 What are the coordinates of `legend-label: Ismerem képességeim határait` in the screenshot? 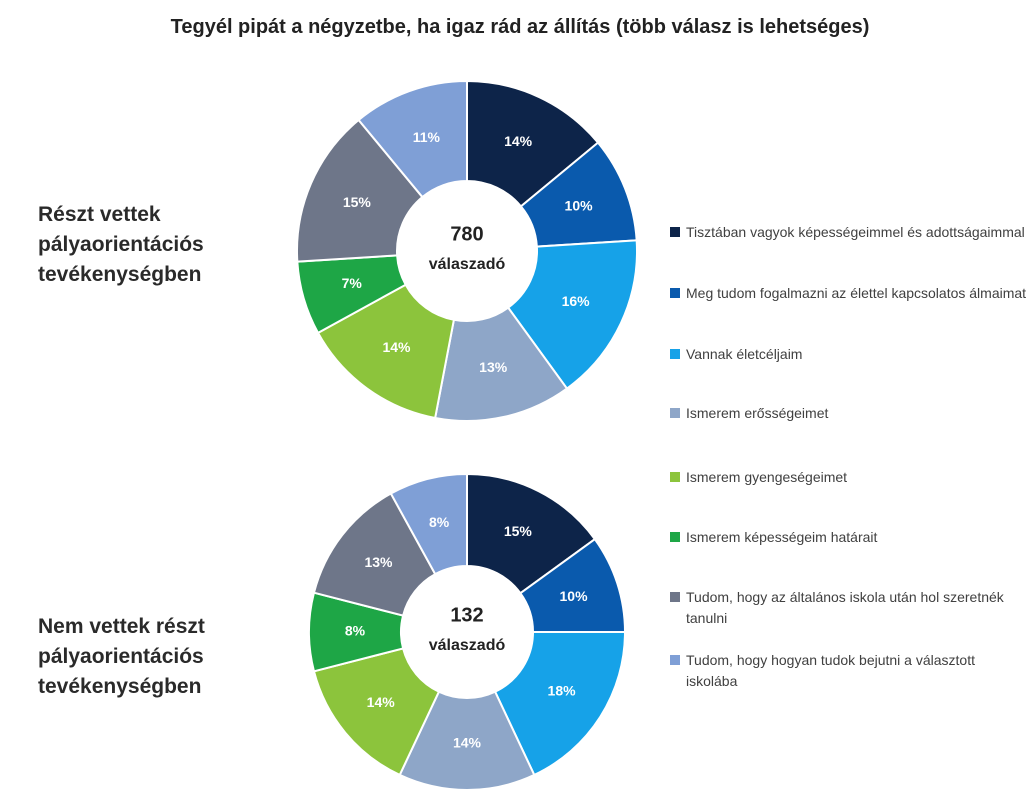 It's located at (782, 537).